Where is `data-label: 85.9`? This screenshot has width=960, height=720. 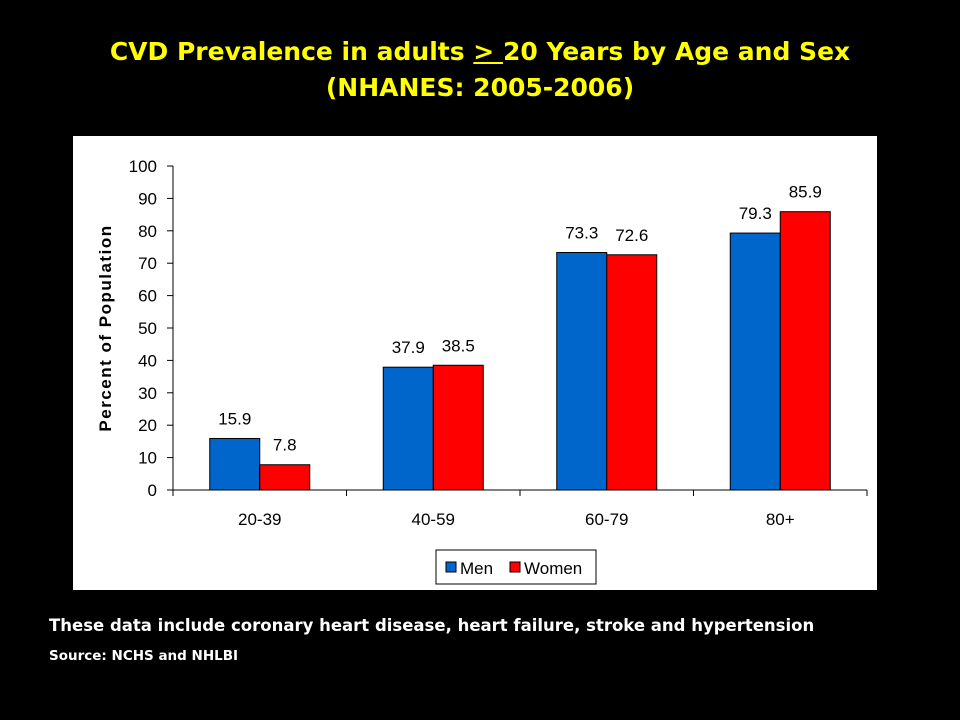
data-label: 85.9 is located at coordinates (805, 192).